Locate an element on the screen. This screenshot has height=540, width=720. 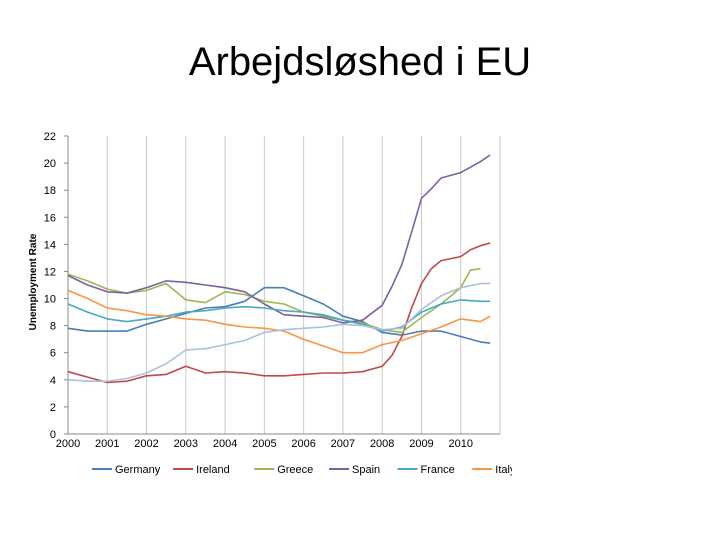
series-line-france is located at coordinates (279, 315).